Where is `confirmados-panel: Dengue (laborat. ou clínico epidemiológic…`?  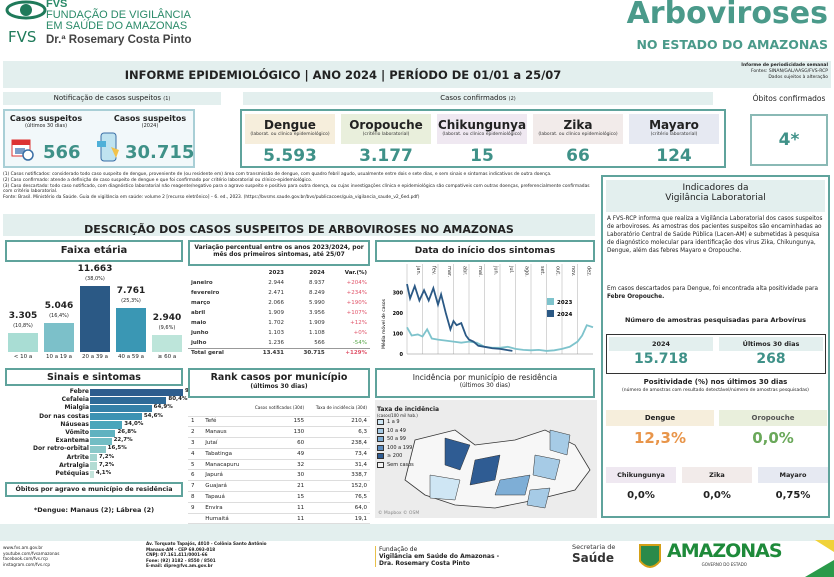 confirmados-panel: Dengue (laborat. ou clínico epidemiológic… is located at coordinates (483, 138).